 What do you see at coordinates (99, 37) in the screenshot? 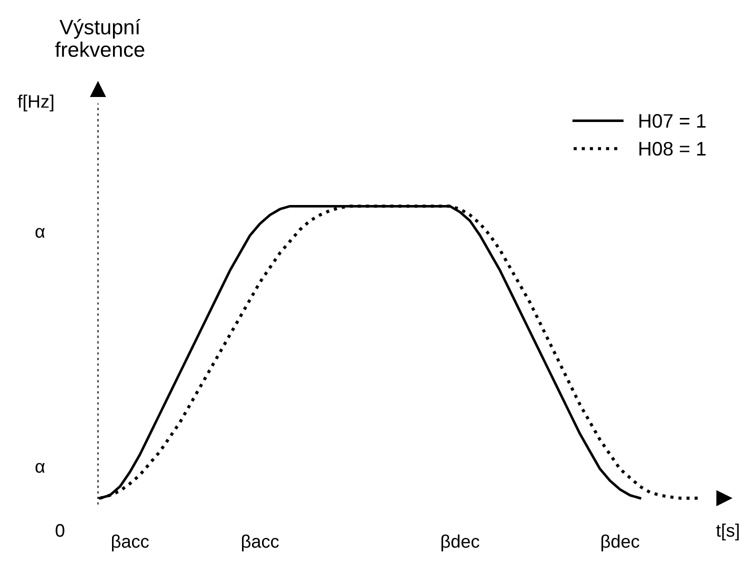
I see `chart-title: Výstupní frekvence` at bounding box center [99, 37].